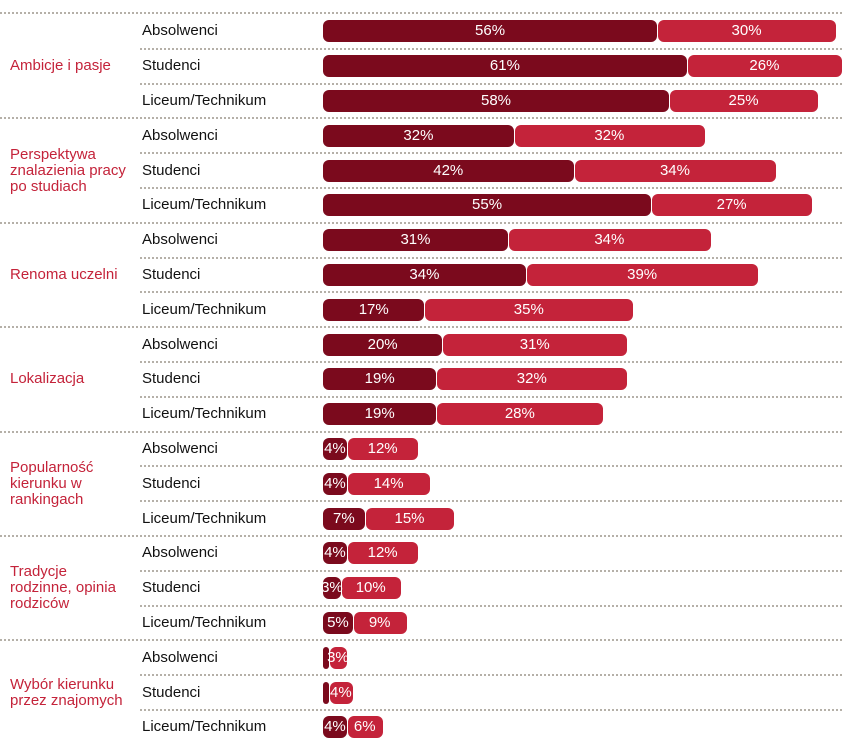  What do you see at coordinates (642, 274) in the screenshot?
I see `value-label: 39%` at bounding box center [642, 274].